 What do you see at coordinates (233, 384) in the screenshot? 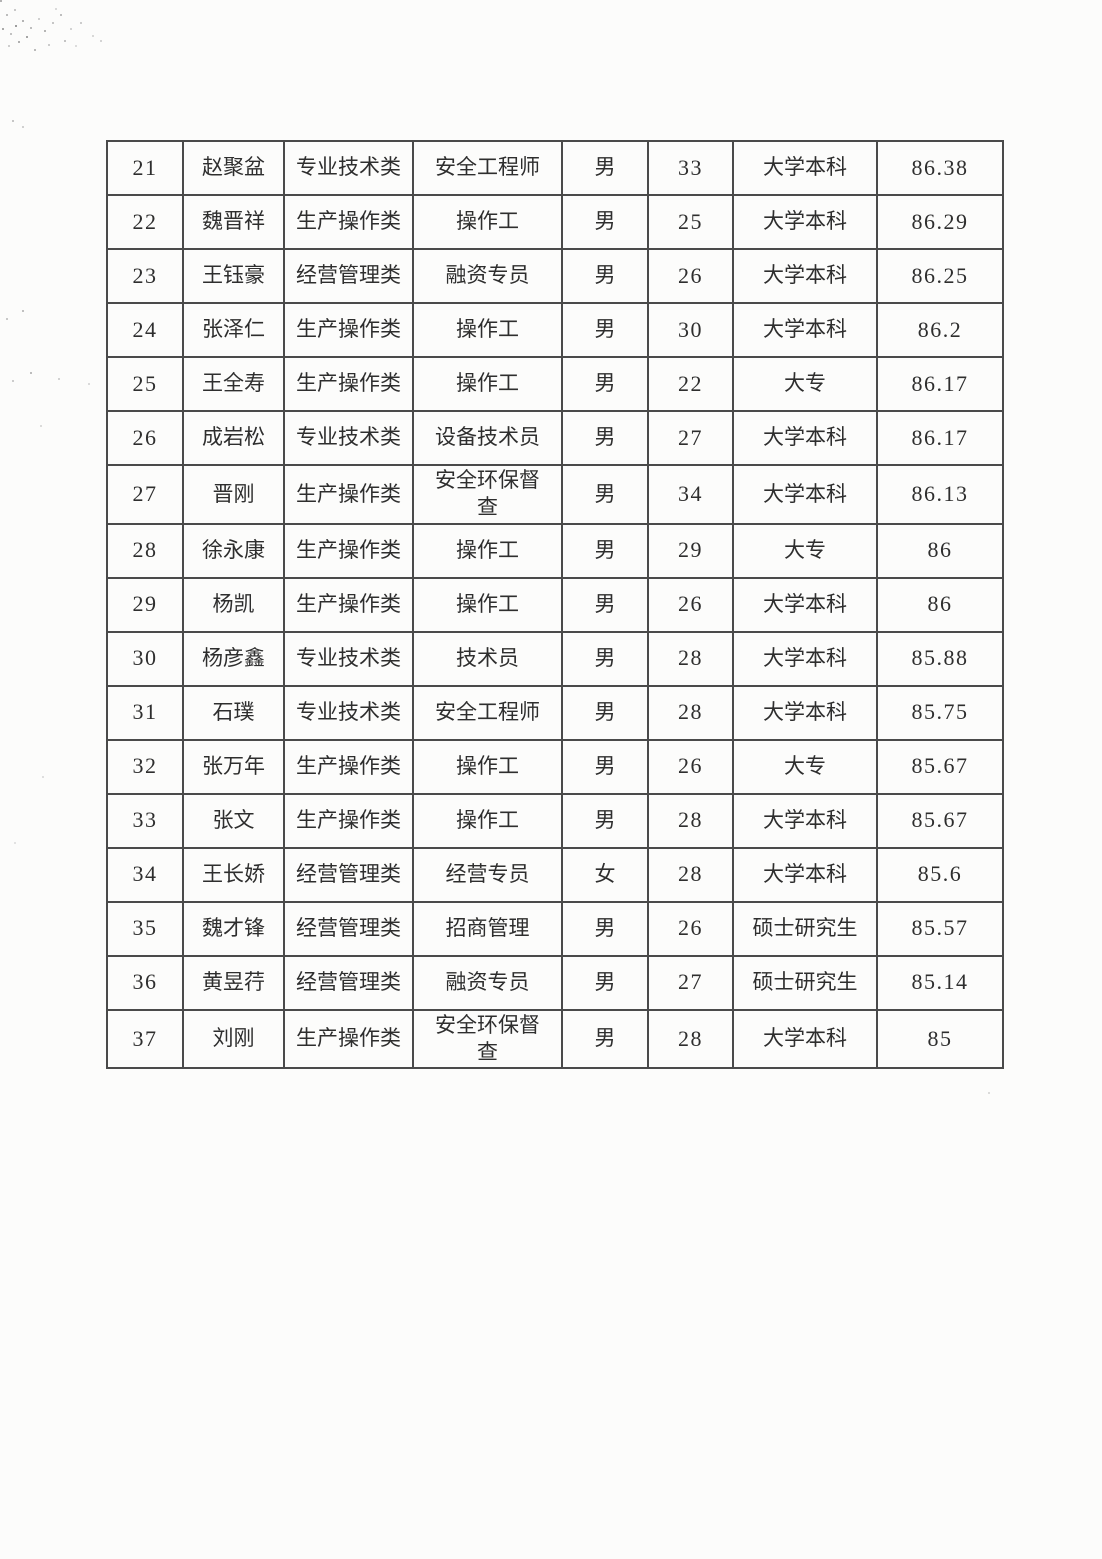
I see `cell-name: 王全寿` at bounding box center [233, 384].